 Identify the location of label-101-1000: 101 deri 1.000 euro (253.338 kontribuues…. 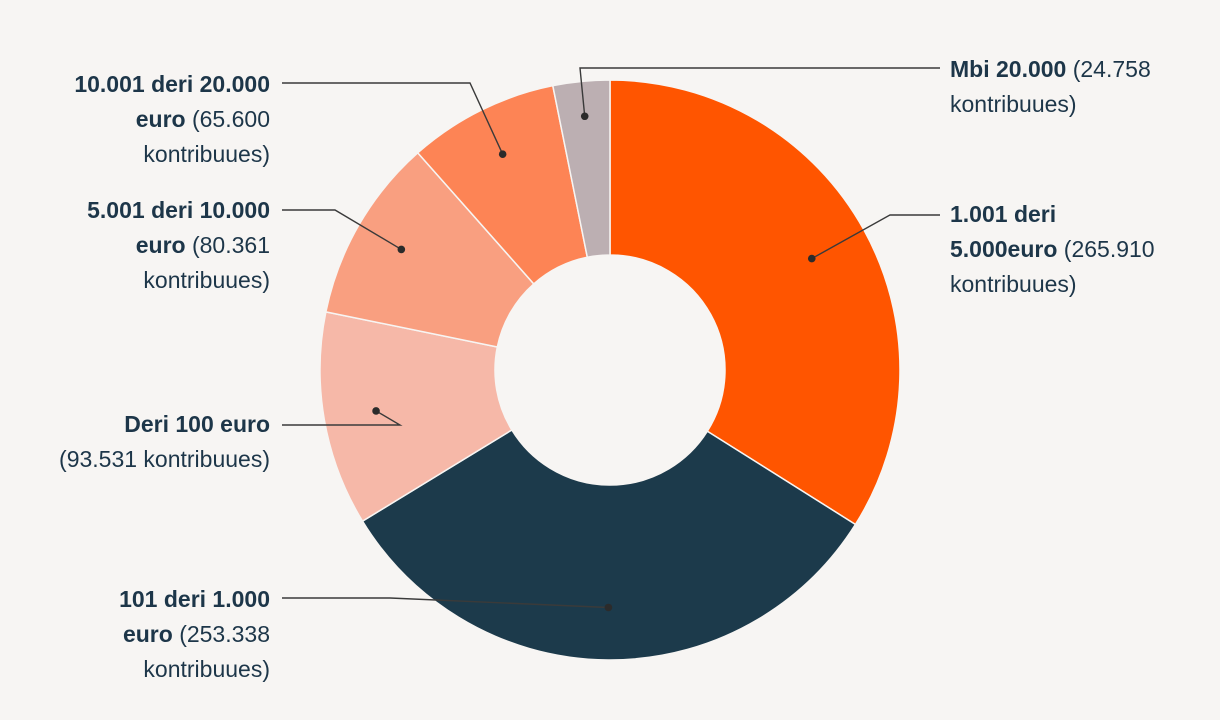
(194, 634).